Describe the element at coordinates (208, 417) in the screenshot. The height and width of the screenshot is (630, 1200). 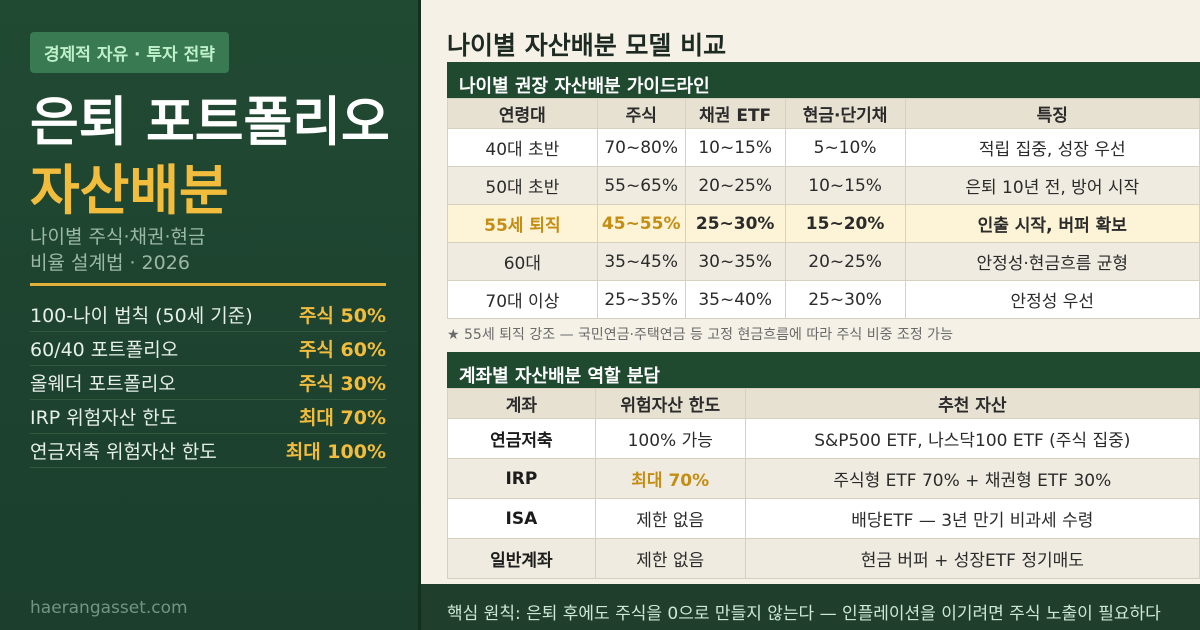
I see `rule-row: IRP 위험자산 한도 최대 70%` at that location.